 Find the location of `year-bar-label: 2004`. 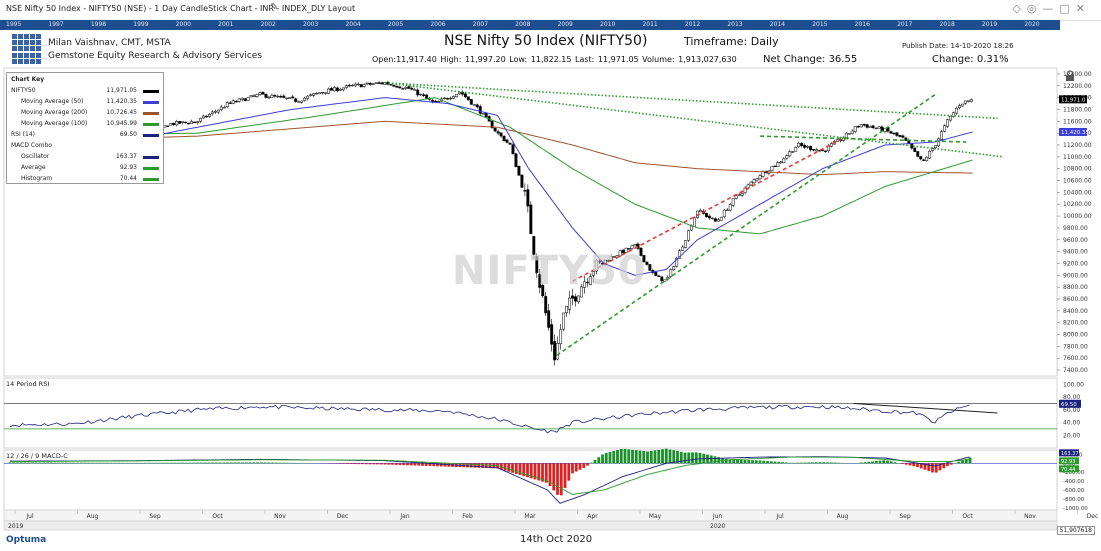

year-bar-label: 2004 is located at coordinates (353, 24).